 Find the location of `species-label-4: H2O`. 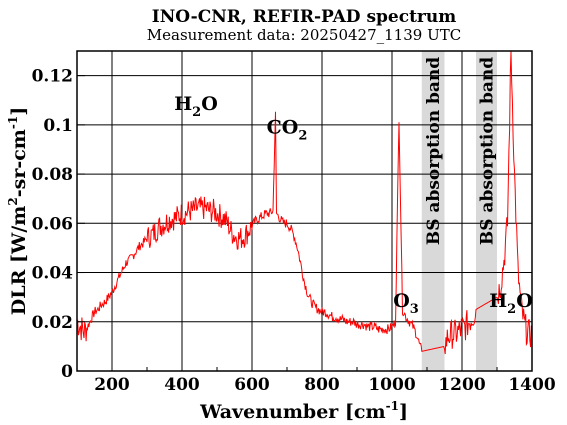

species-label-4: H2O is located at coordinates (511, 303).